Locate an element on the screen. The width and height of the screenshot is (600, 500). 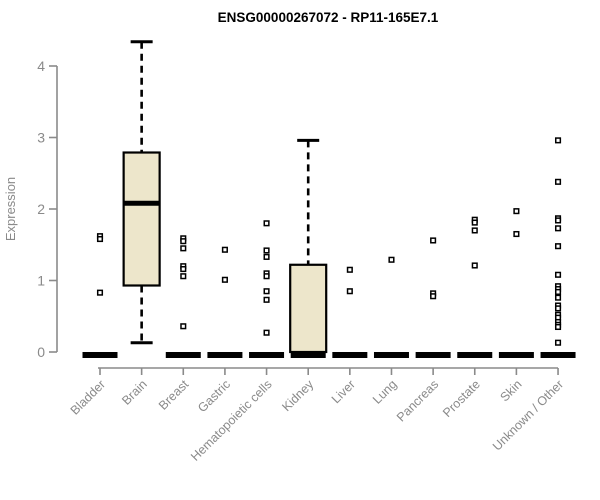
y-tick-label: 2 is located at coordinates (41, 209).